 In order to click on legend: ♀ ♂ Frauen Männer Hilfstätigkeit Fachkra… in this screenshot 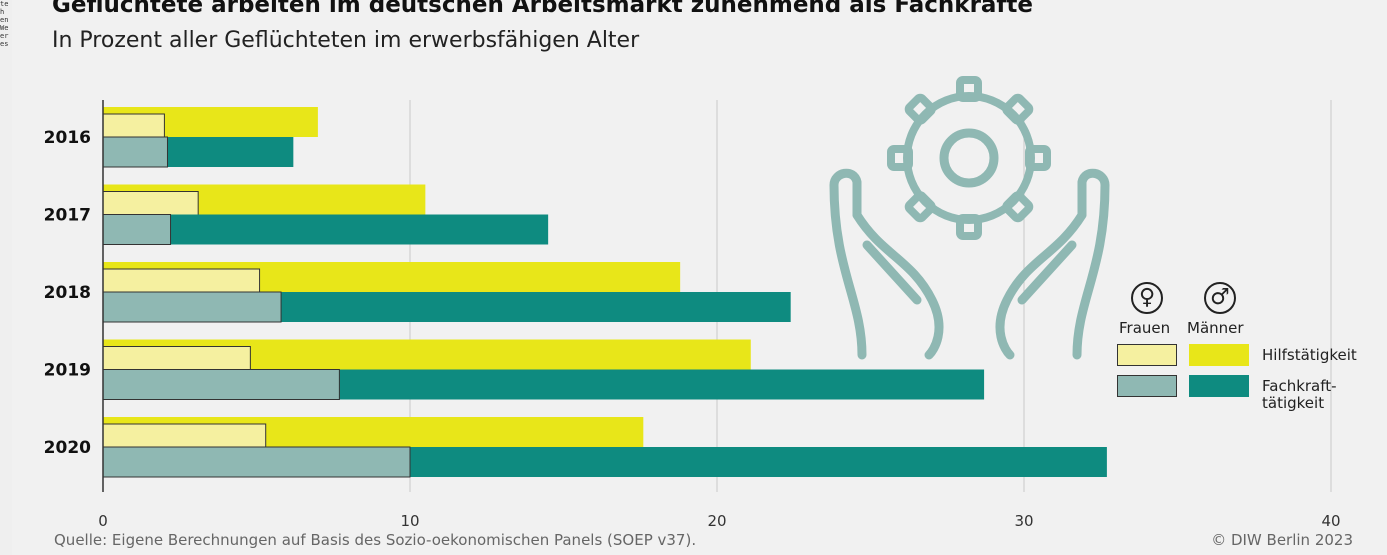, I will do `click(1247, 352)`.